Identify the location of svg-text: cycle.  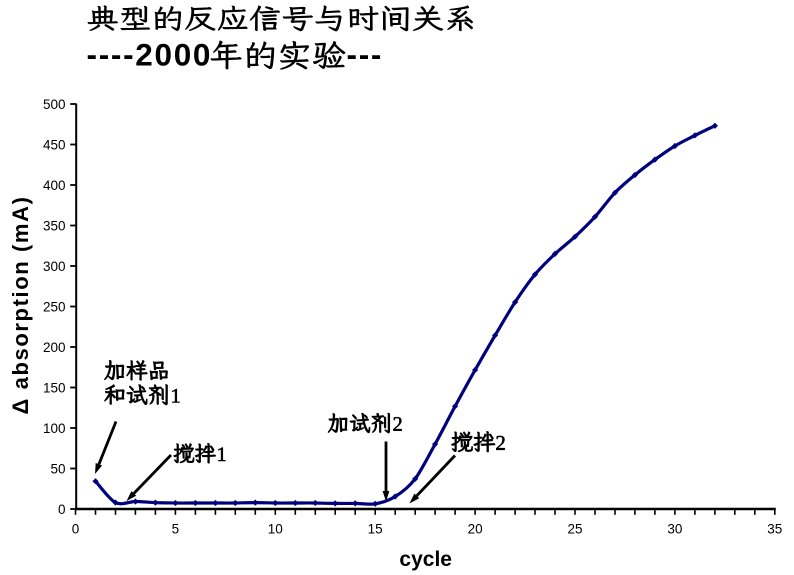
(425, 559).